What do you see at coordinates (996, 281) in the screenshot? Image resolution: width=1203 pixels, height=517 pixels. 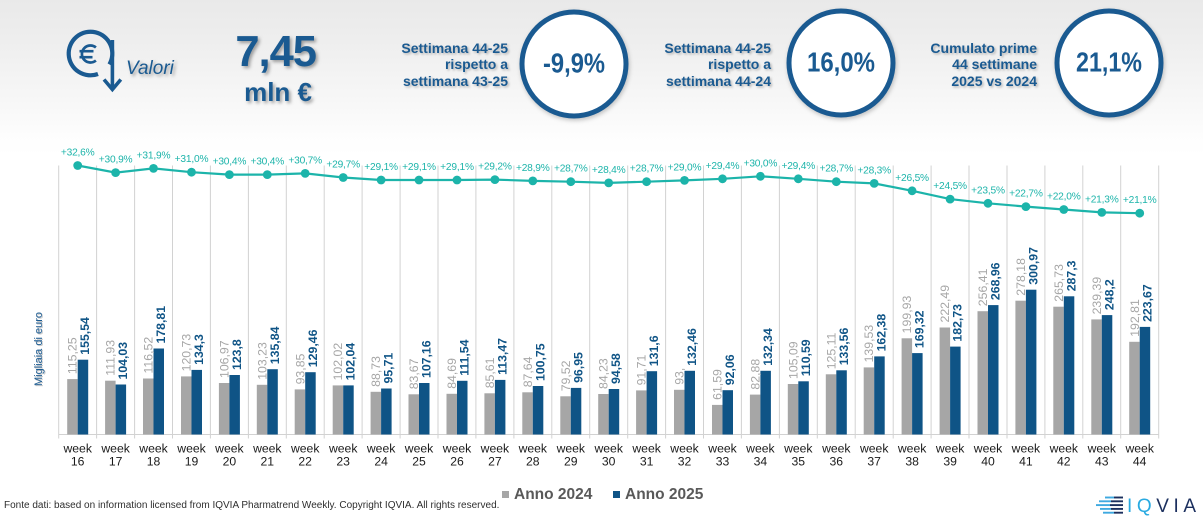 I see `svg-text: 268,96` at bounding box center [996, 281].